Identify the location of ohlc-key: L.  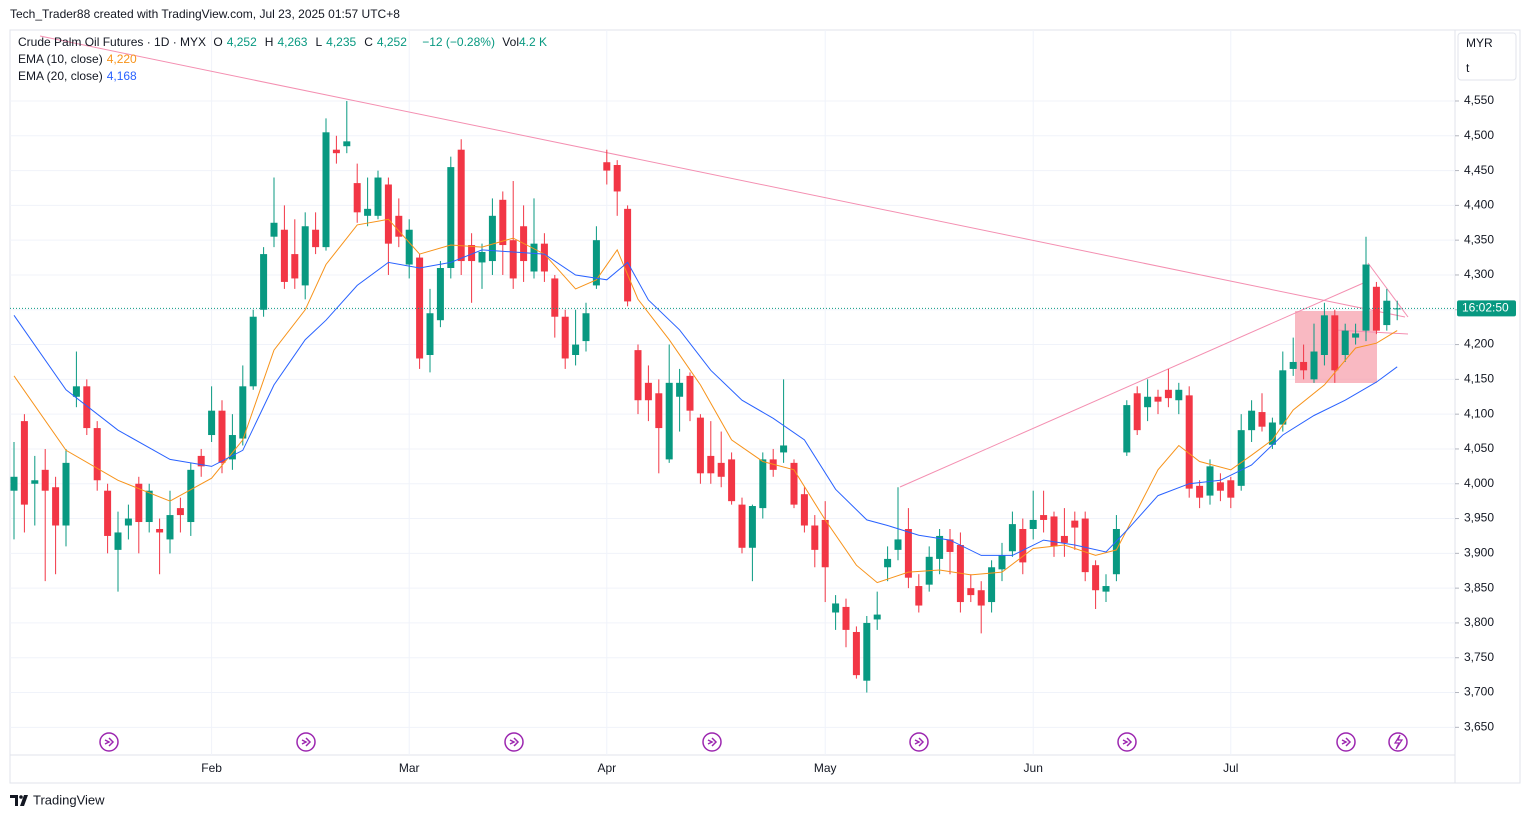
(319, 42).